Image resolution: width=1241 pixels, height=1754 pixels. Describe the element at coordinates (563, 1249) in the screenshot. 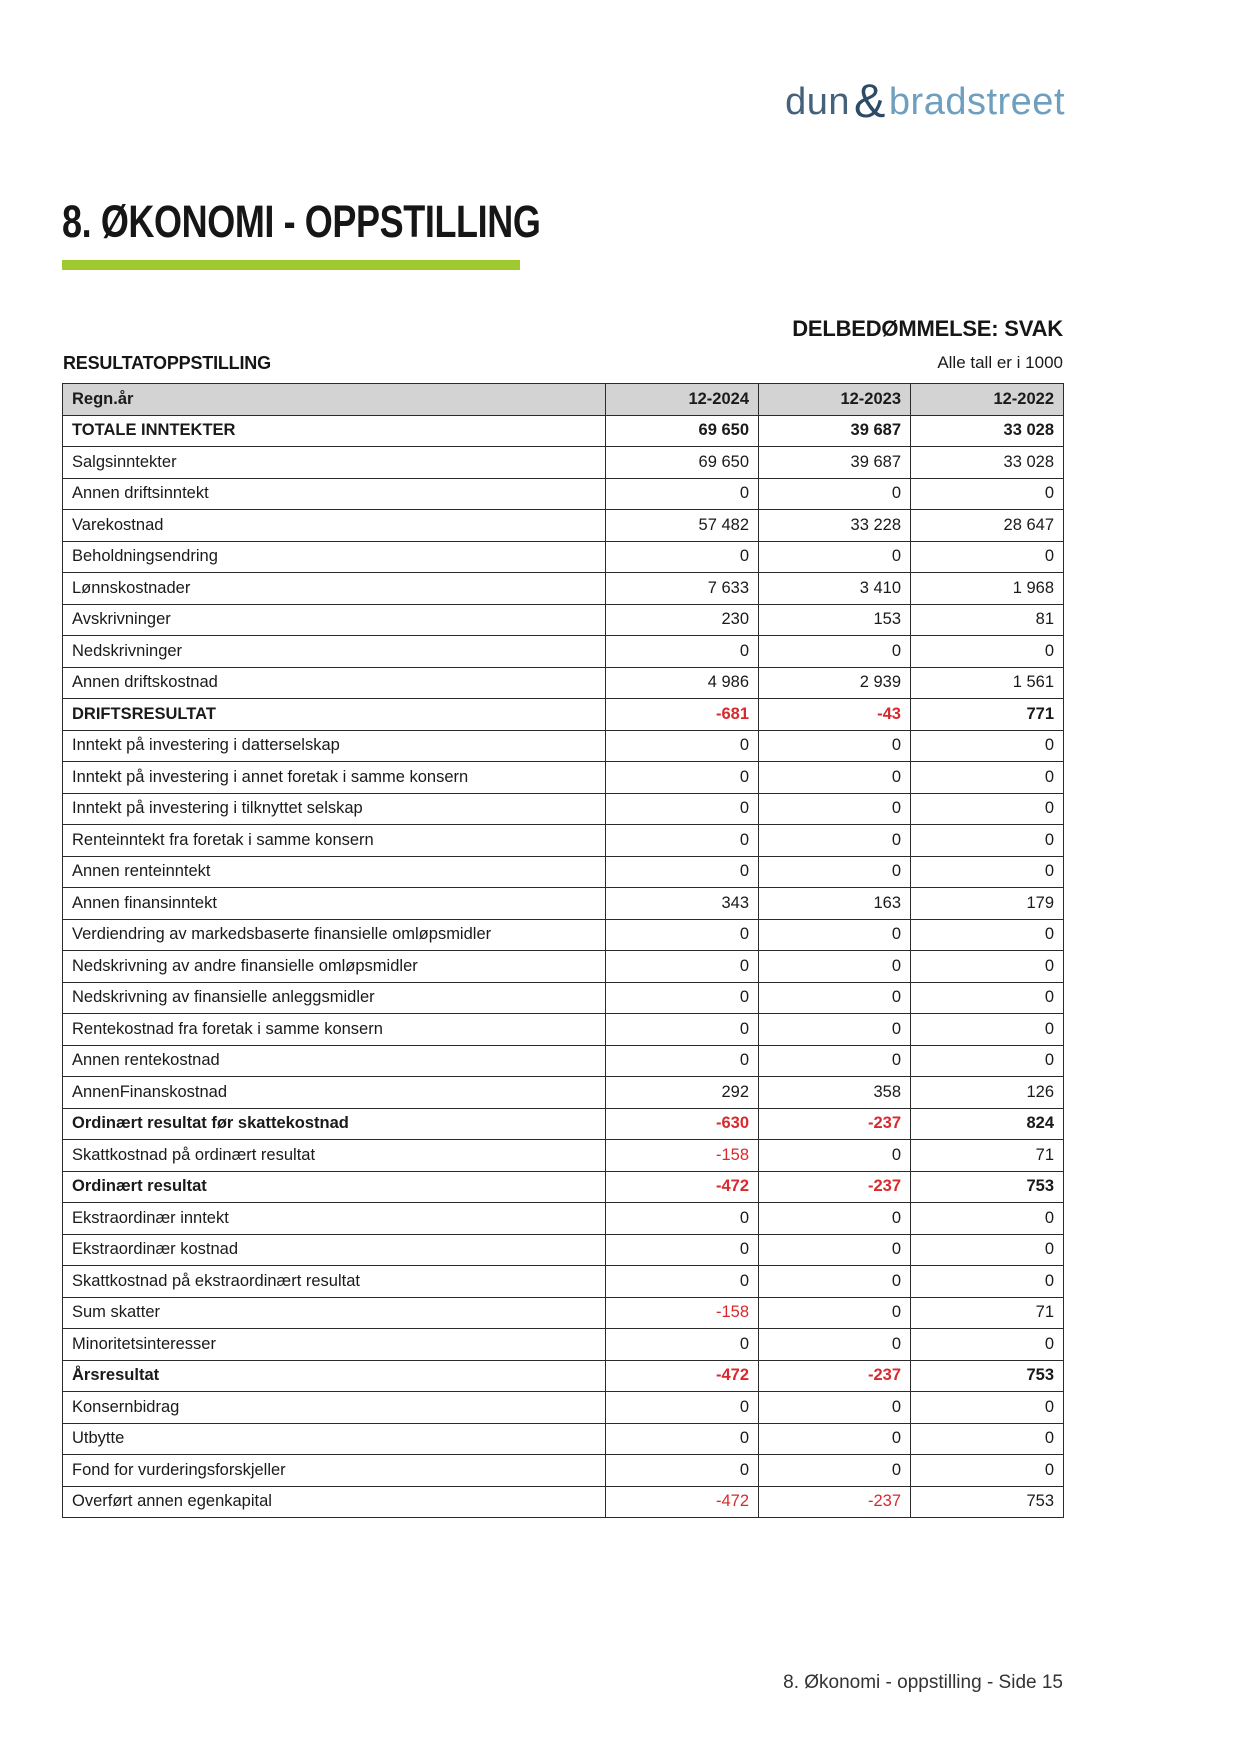

I see `table-row: Ekstraordinær kostnad 0 0 0` at that location.